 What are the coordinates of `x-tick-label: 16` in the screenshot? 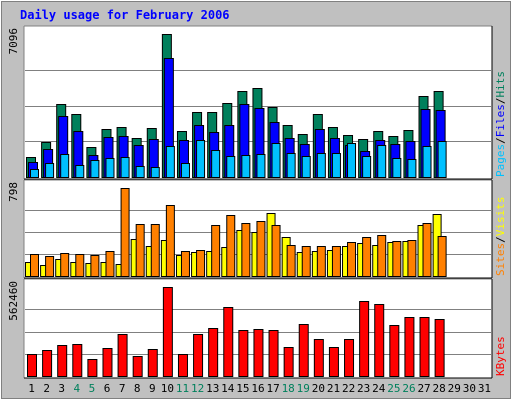 It's located at (257, 388).